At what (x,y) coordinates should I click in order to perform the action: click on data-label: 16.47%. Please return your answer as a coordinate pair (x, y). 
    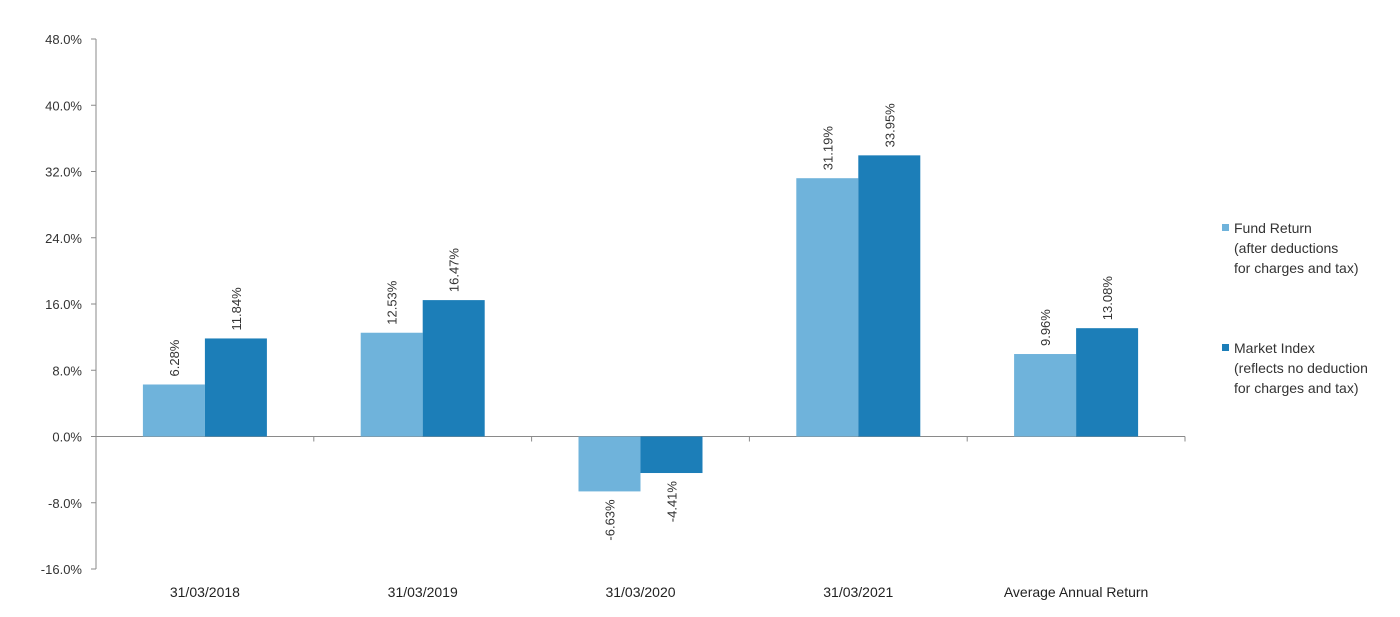
    Looking at the image, I should click on (454, 270).